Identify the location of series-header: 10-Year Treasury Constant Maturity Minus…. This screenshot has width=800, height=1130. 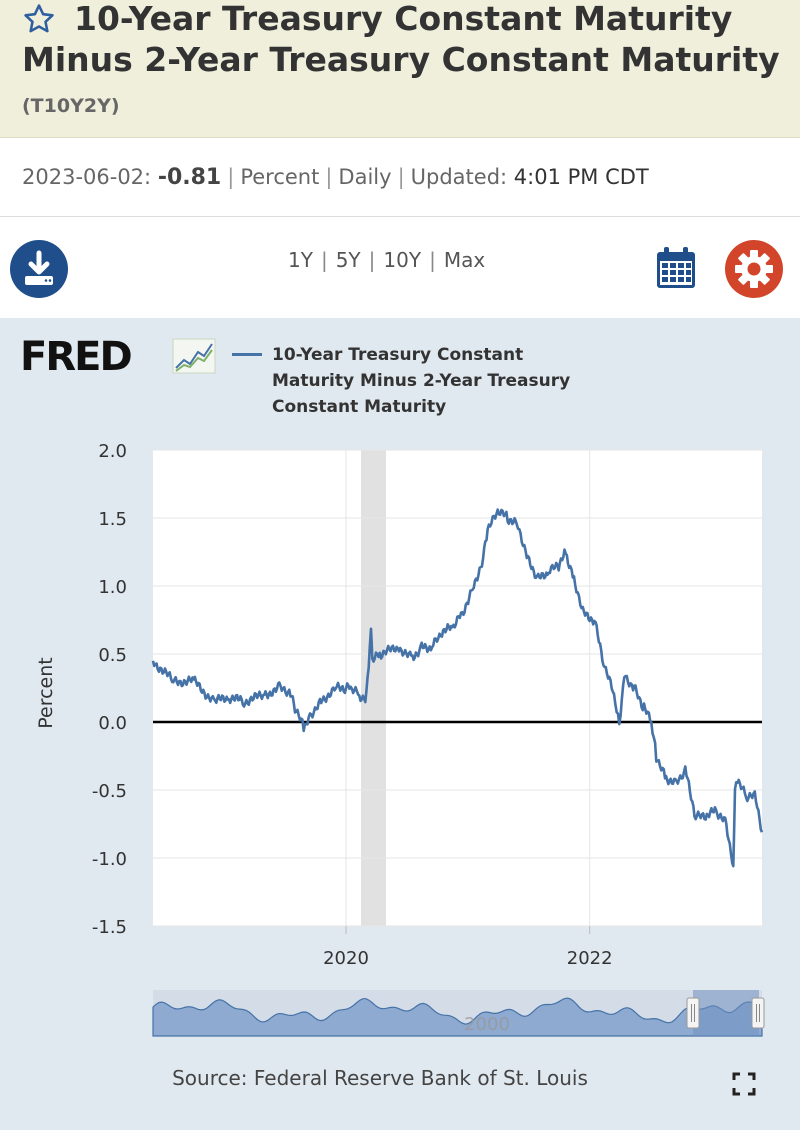
(400, 69).